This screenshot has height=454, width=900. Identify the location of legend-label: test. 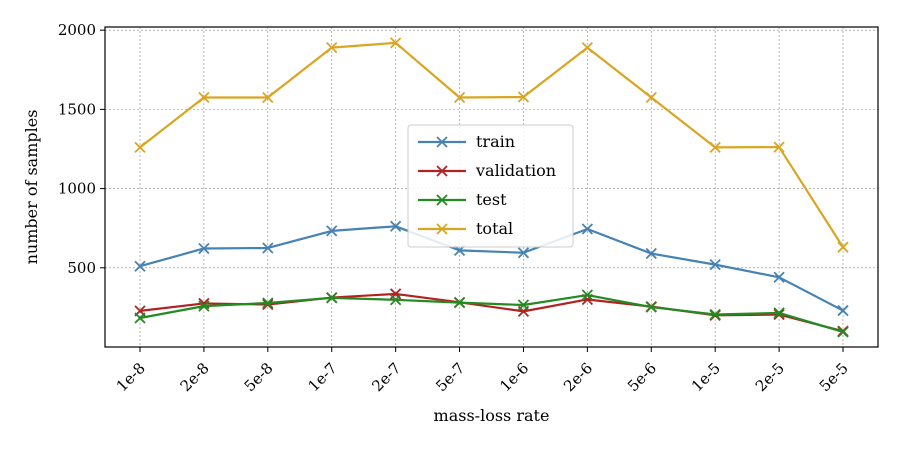
(491, 199).